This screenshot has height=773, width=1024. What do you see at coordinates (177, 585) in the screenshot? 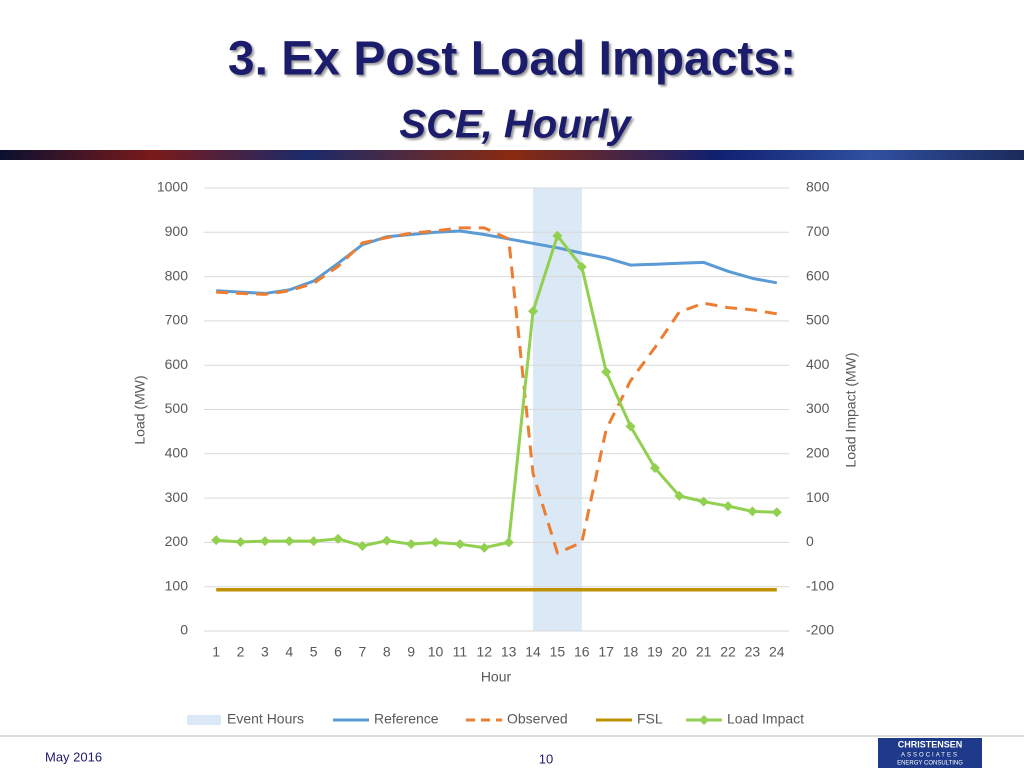
I see `y-tick-label: 100` at bounding box center [177, 585].